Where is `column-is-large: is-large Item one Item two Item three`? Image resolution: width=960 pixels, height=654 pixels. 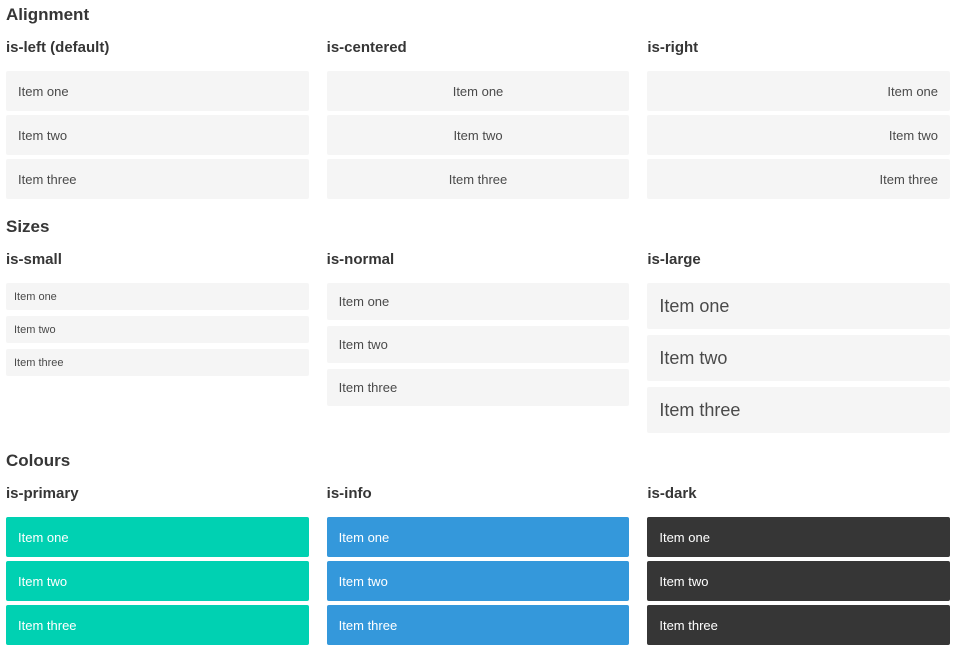
column-is-large: is-large Item one Item two Item three is located at coordinates (799, 342).